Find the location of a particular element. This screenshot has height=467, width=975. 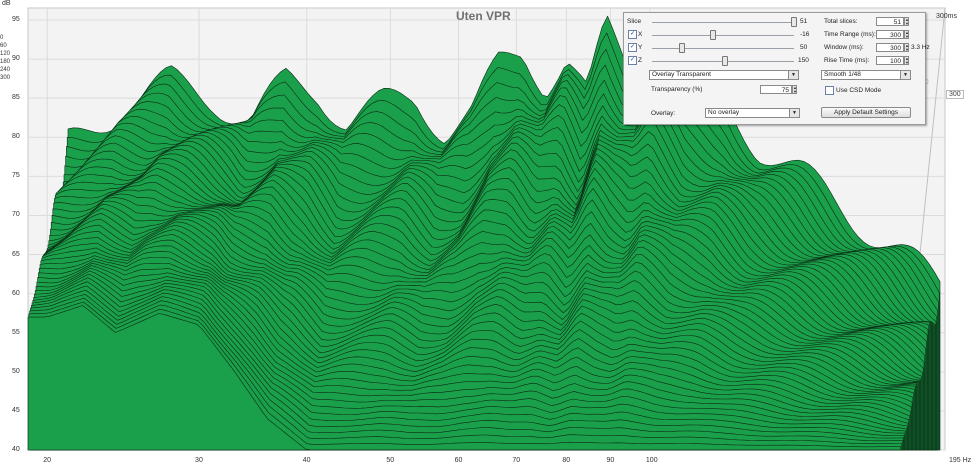

window-spinner: ▲ ▼ is located at coordinates (906, 47).